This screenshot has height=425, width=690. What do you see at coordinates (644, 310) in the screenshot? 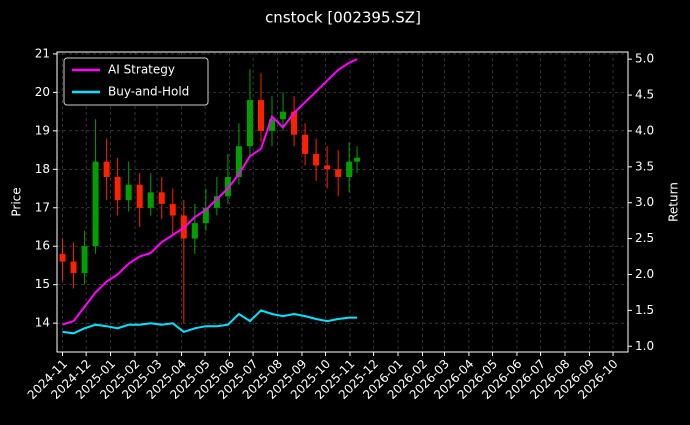
I see `y2-tick-label: 1.5` at bounding box center [644, 310].